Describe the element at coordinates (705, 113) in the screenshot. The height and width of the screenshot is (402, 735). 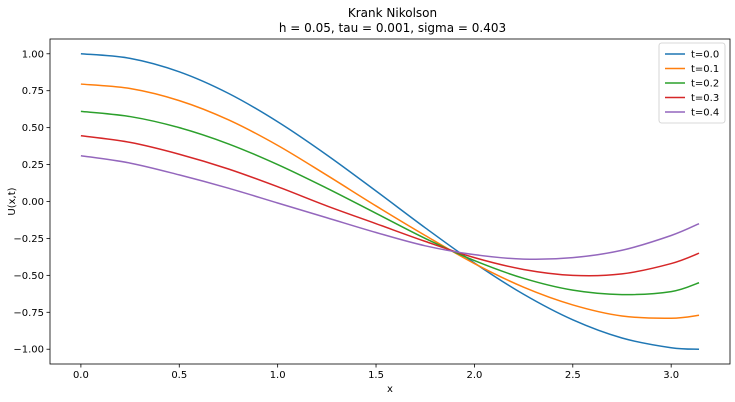
I see `legend-entry-4: t=0.4` at that location.